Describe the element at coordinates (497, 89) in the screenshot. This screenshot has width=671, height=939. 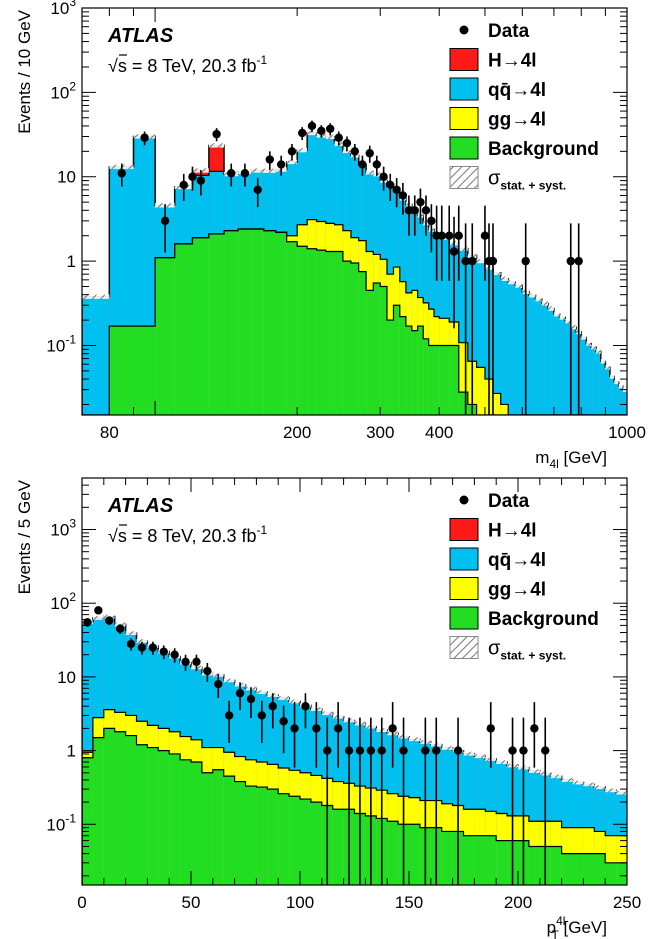
I see `legend-item-2: qq̄→4l` at that location.